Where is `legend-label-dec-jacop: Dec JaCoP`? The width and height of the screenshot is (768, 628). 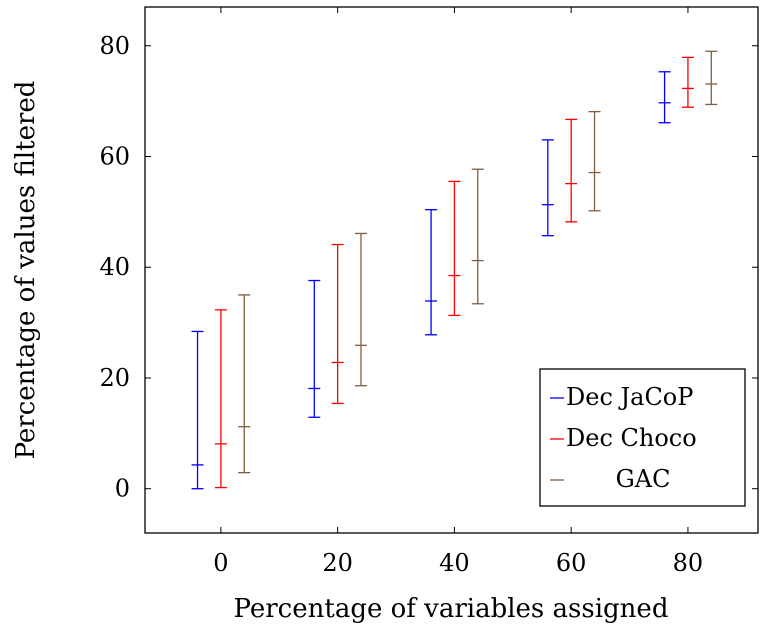 legend-label-dec-jacop: Dec JaCoP is located at coordinates (629, 397).